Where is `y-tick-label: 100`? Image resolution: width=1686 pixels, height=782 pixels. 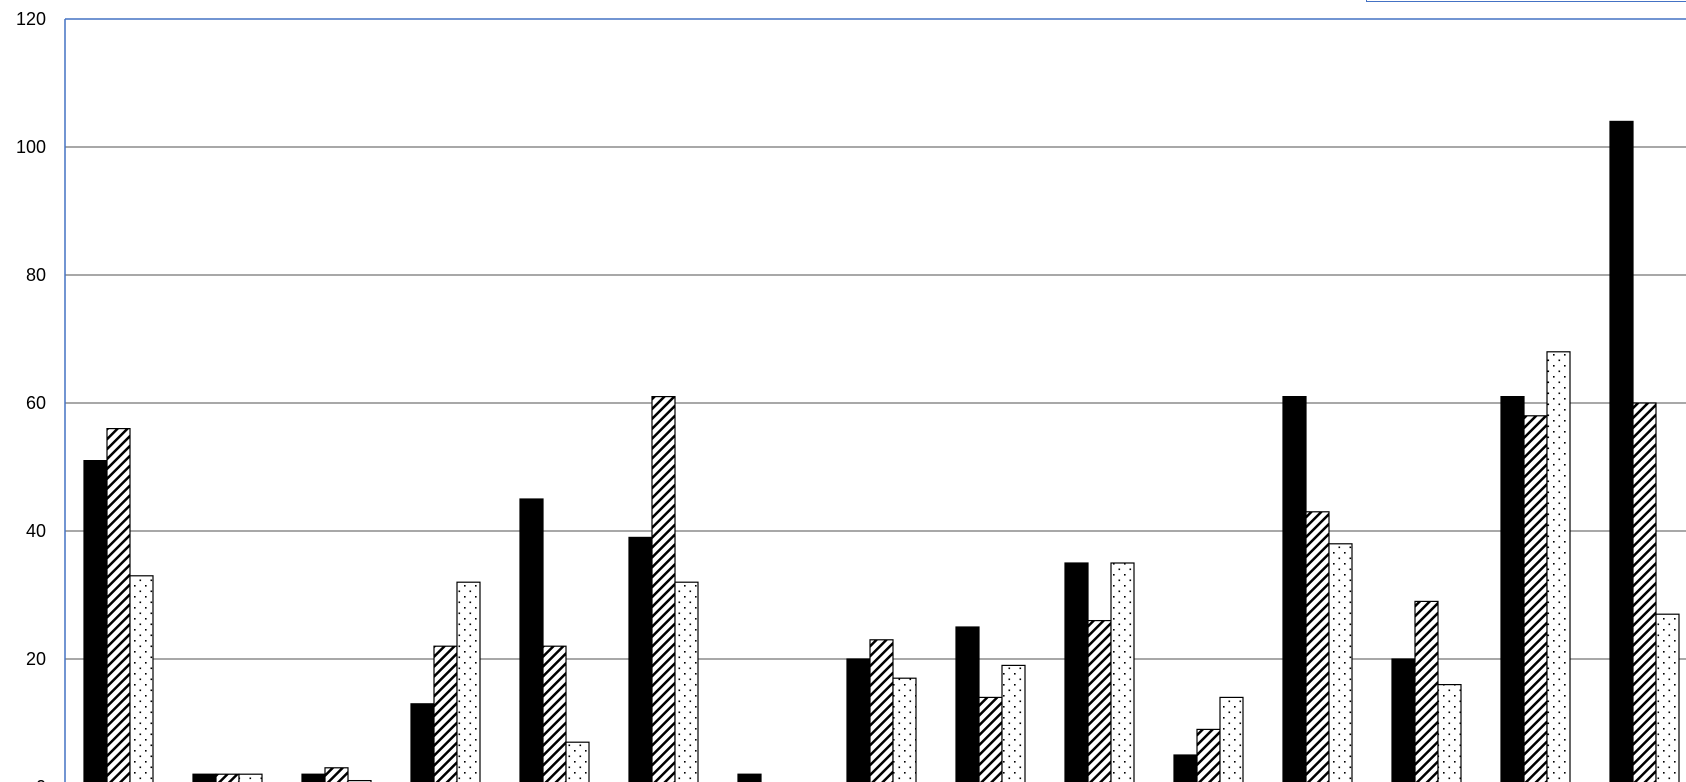
y-tick-label: 100 is located at coordinates (31, 147).